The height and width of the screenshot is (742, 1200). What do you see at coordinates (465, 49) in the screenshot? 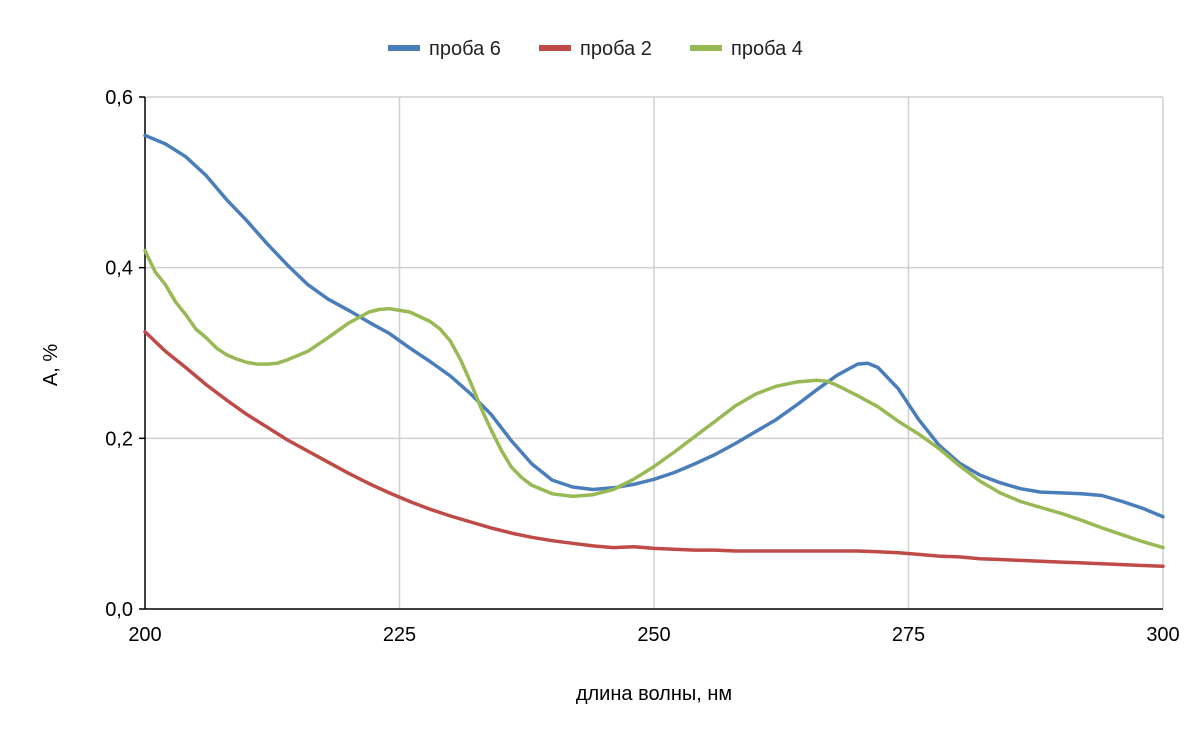
I see `legend-label-1: проба 6` at bounding box center [465, 49].